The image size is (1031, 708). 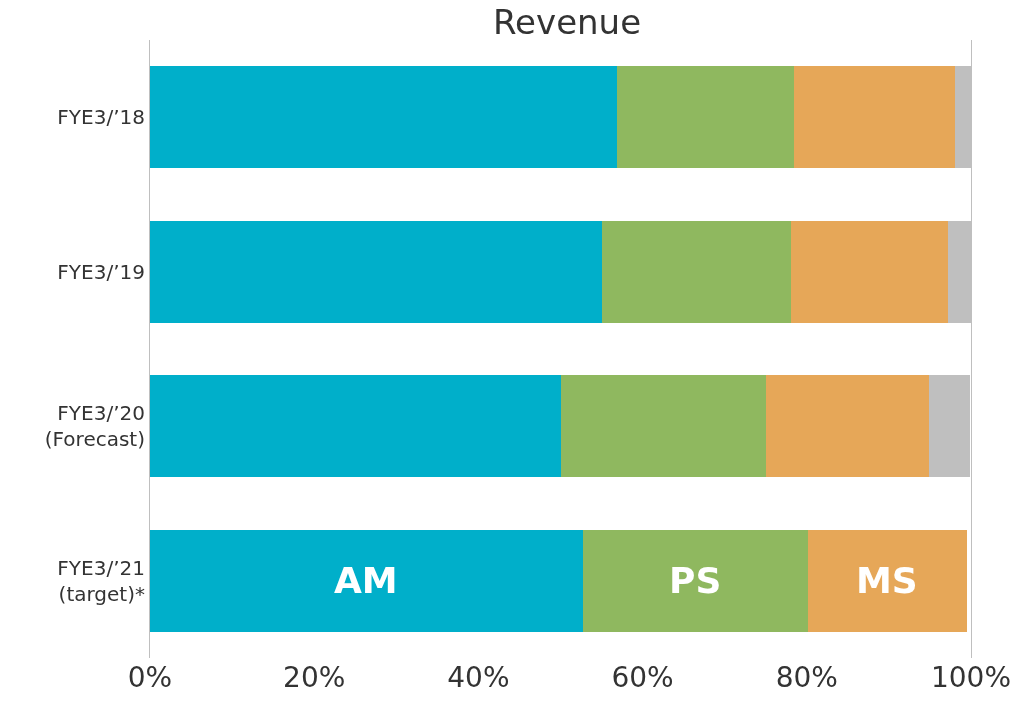 I want to click on series-label: AM, so click(x=366, y=580).